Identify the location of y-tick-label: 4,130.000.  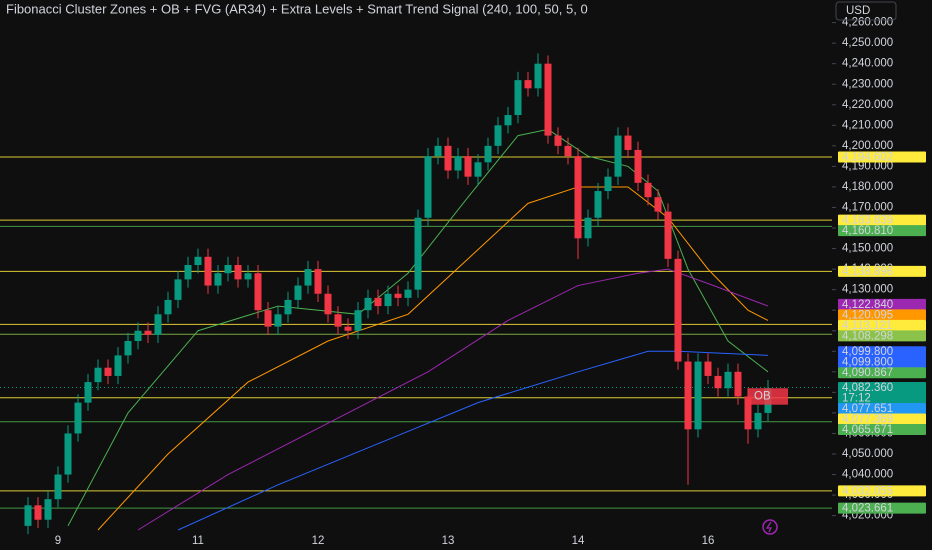
(867, 290).